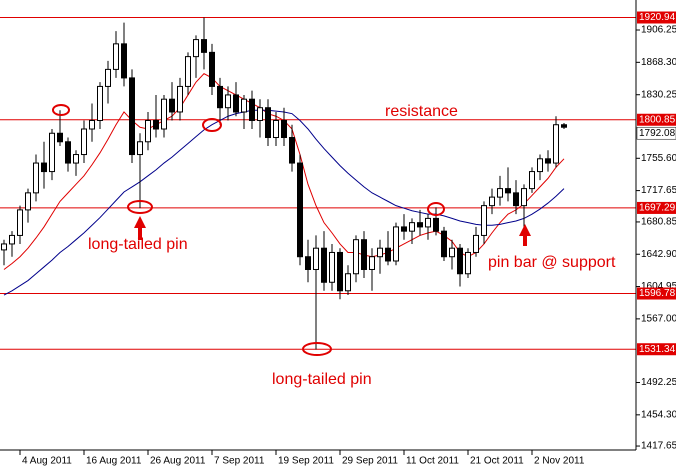 This screenshot has width=676, height=472. What do you see at coordinates (658, 94) in the screenshot?
I see `y-tick-label: 1830.25` at bounding box center [658, 94].